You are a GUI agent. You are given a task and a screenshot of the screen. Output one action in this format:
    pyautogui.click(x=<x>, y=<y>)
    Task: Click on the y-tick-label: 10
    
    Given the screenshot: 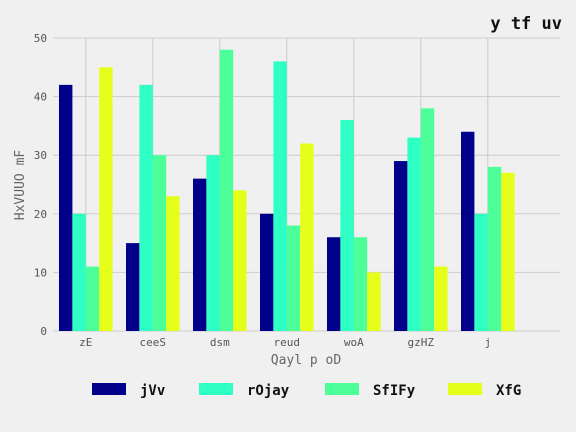 What is the action you would take?
    pyautogui.click(x=40, y=272)
    